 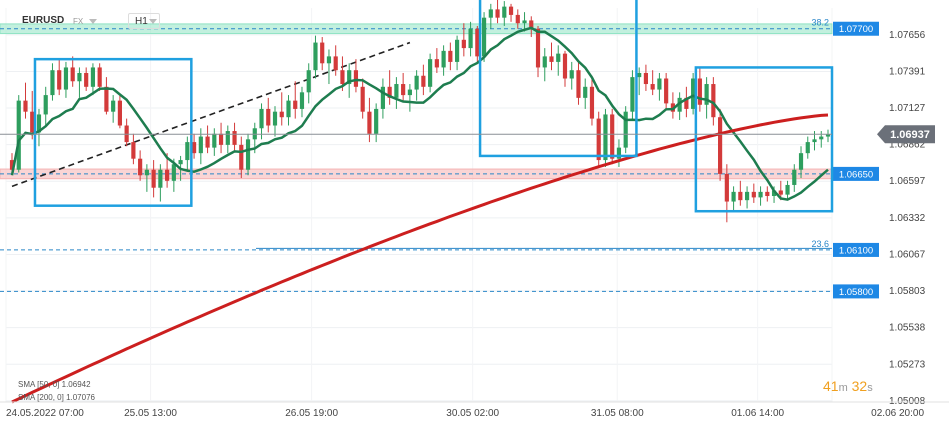 What do you see at coordinates (907, 145) in the screenshot?
I see `price-tick-label: 1.06862` at bounding box center [907, 145].